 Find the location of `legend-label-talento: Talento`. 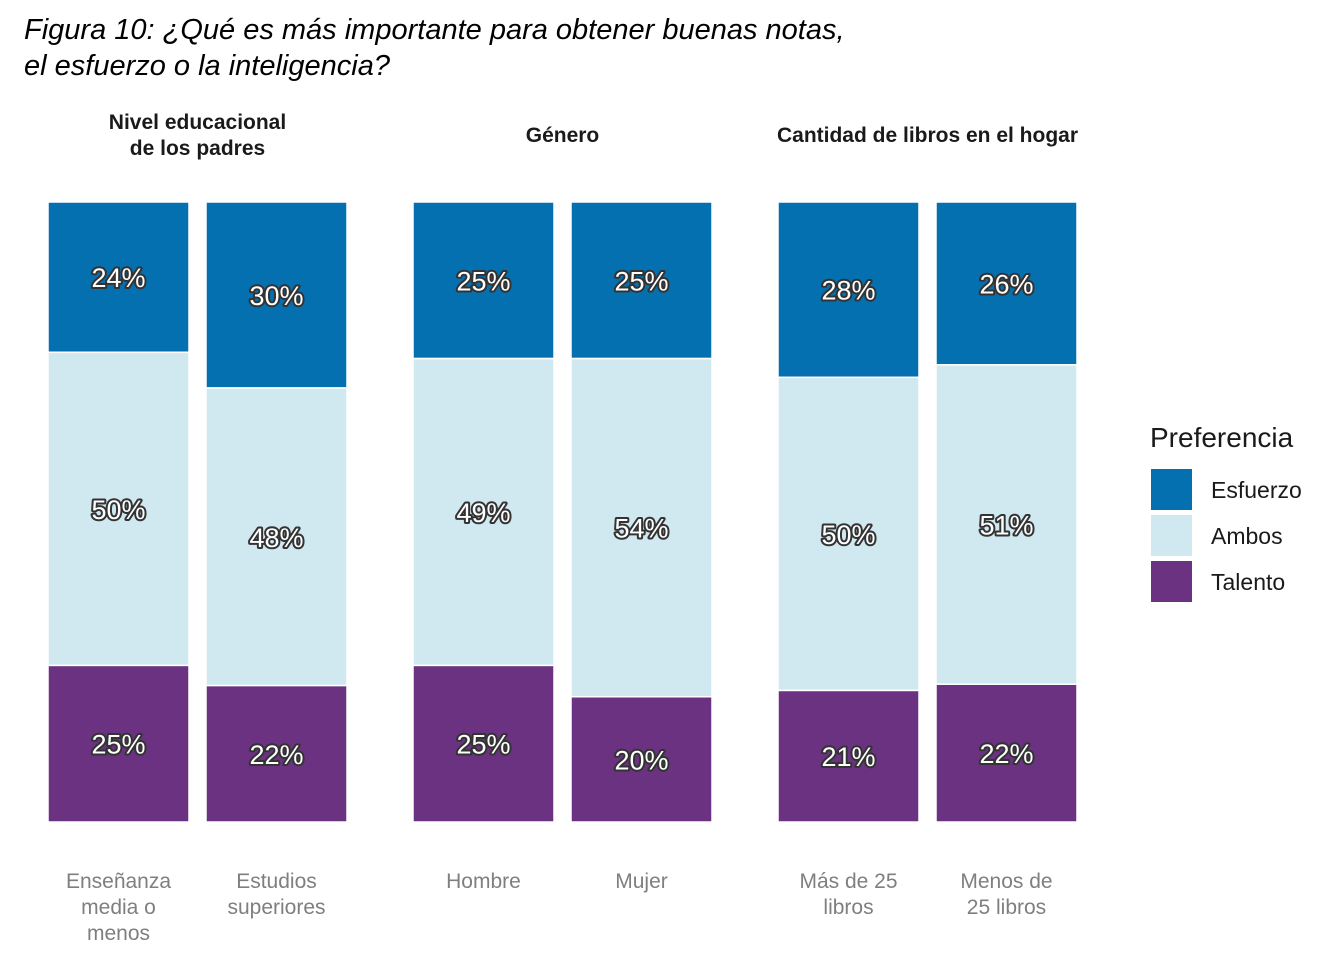

legend-label-talento: Talento is located at coordinates (1248, 582).